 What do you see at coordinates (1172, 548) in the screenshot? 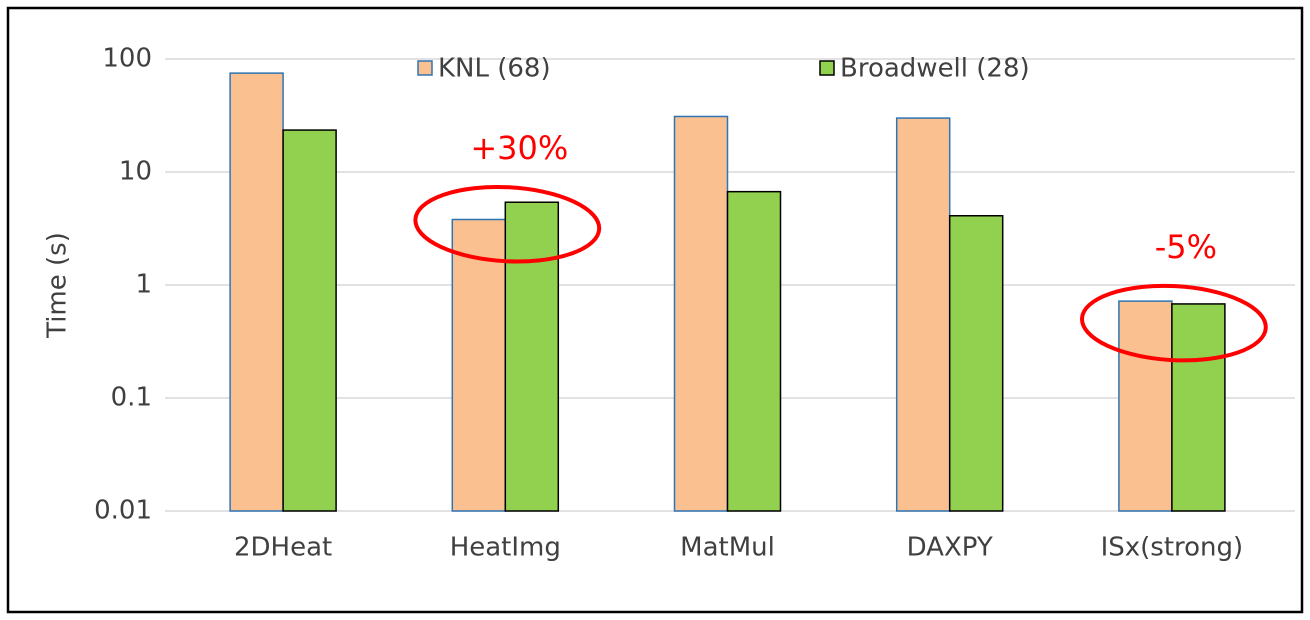
I see `x-tick-label: ISx(strong)` at bounding box center [1172, 548].